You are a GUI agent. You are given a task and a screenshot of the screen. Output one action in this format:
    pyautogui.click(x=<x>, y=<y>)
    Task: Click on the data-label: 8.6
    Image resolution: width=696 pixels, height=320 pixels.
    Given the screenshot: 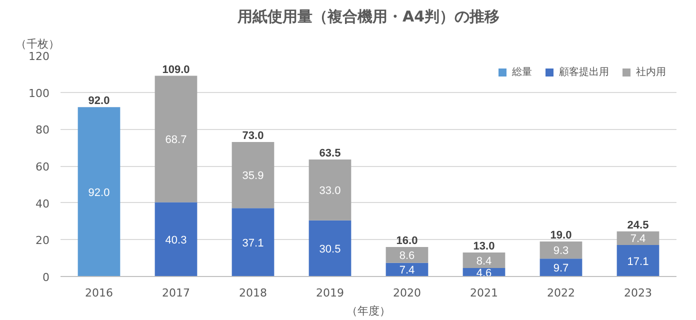 What is the action you would take?
    pyautogui.click(x=407, y=256)
    